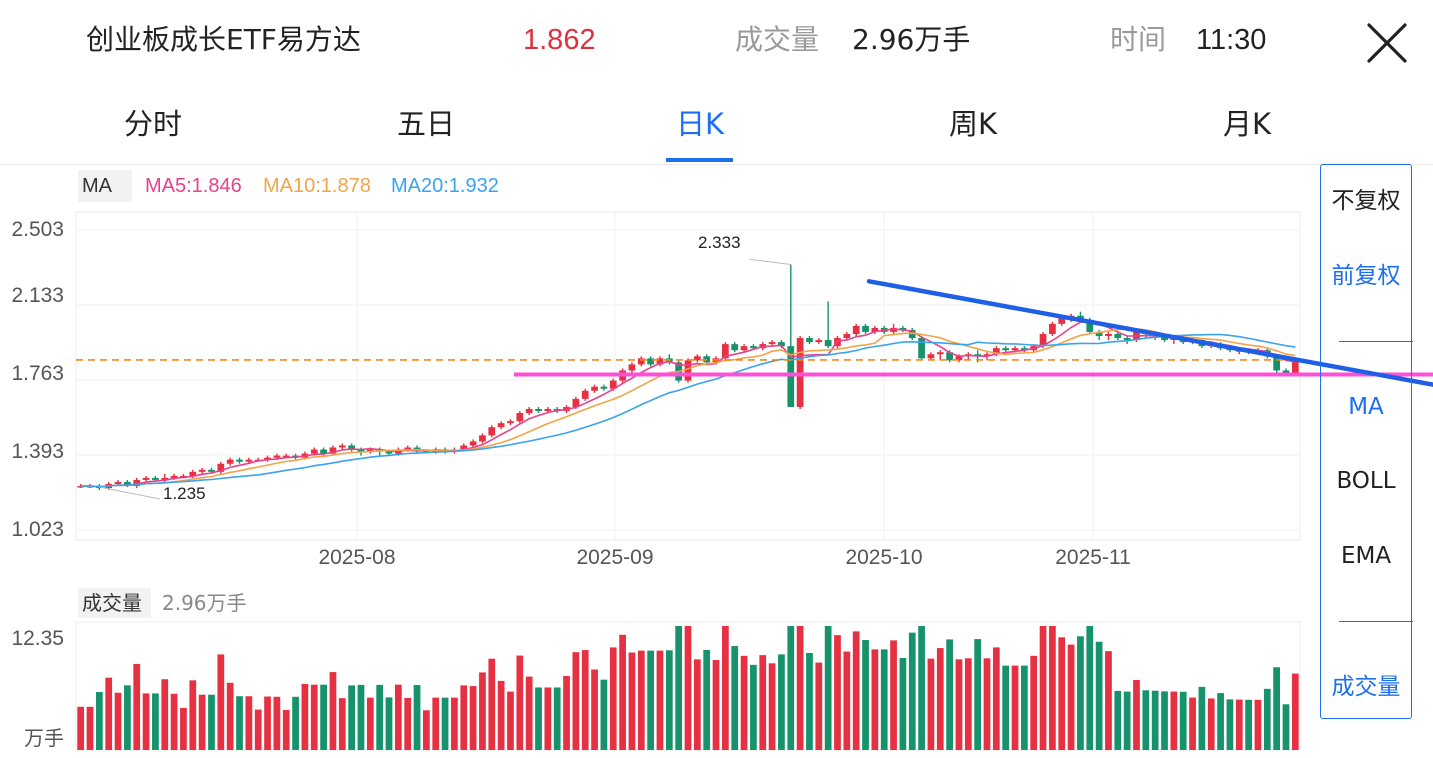 This screenshot has height=758, width=1433. I want to click on volume-y-unit: 万手, so click(44, 738).